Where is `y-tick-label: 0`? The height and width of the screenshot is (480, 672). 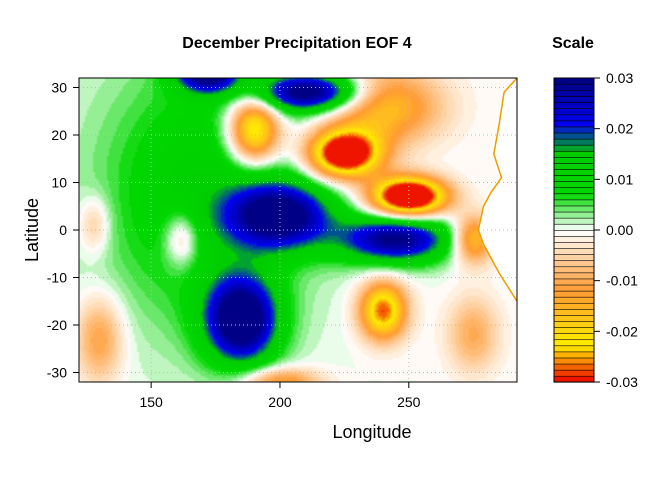 y-tick-label: 0 is located at coordinates (63, 230).